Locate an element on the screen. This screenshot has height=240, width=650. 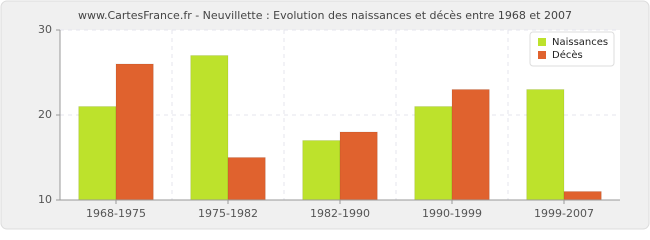
legend-label: Naissances is located at coordinates (580, 42).